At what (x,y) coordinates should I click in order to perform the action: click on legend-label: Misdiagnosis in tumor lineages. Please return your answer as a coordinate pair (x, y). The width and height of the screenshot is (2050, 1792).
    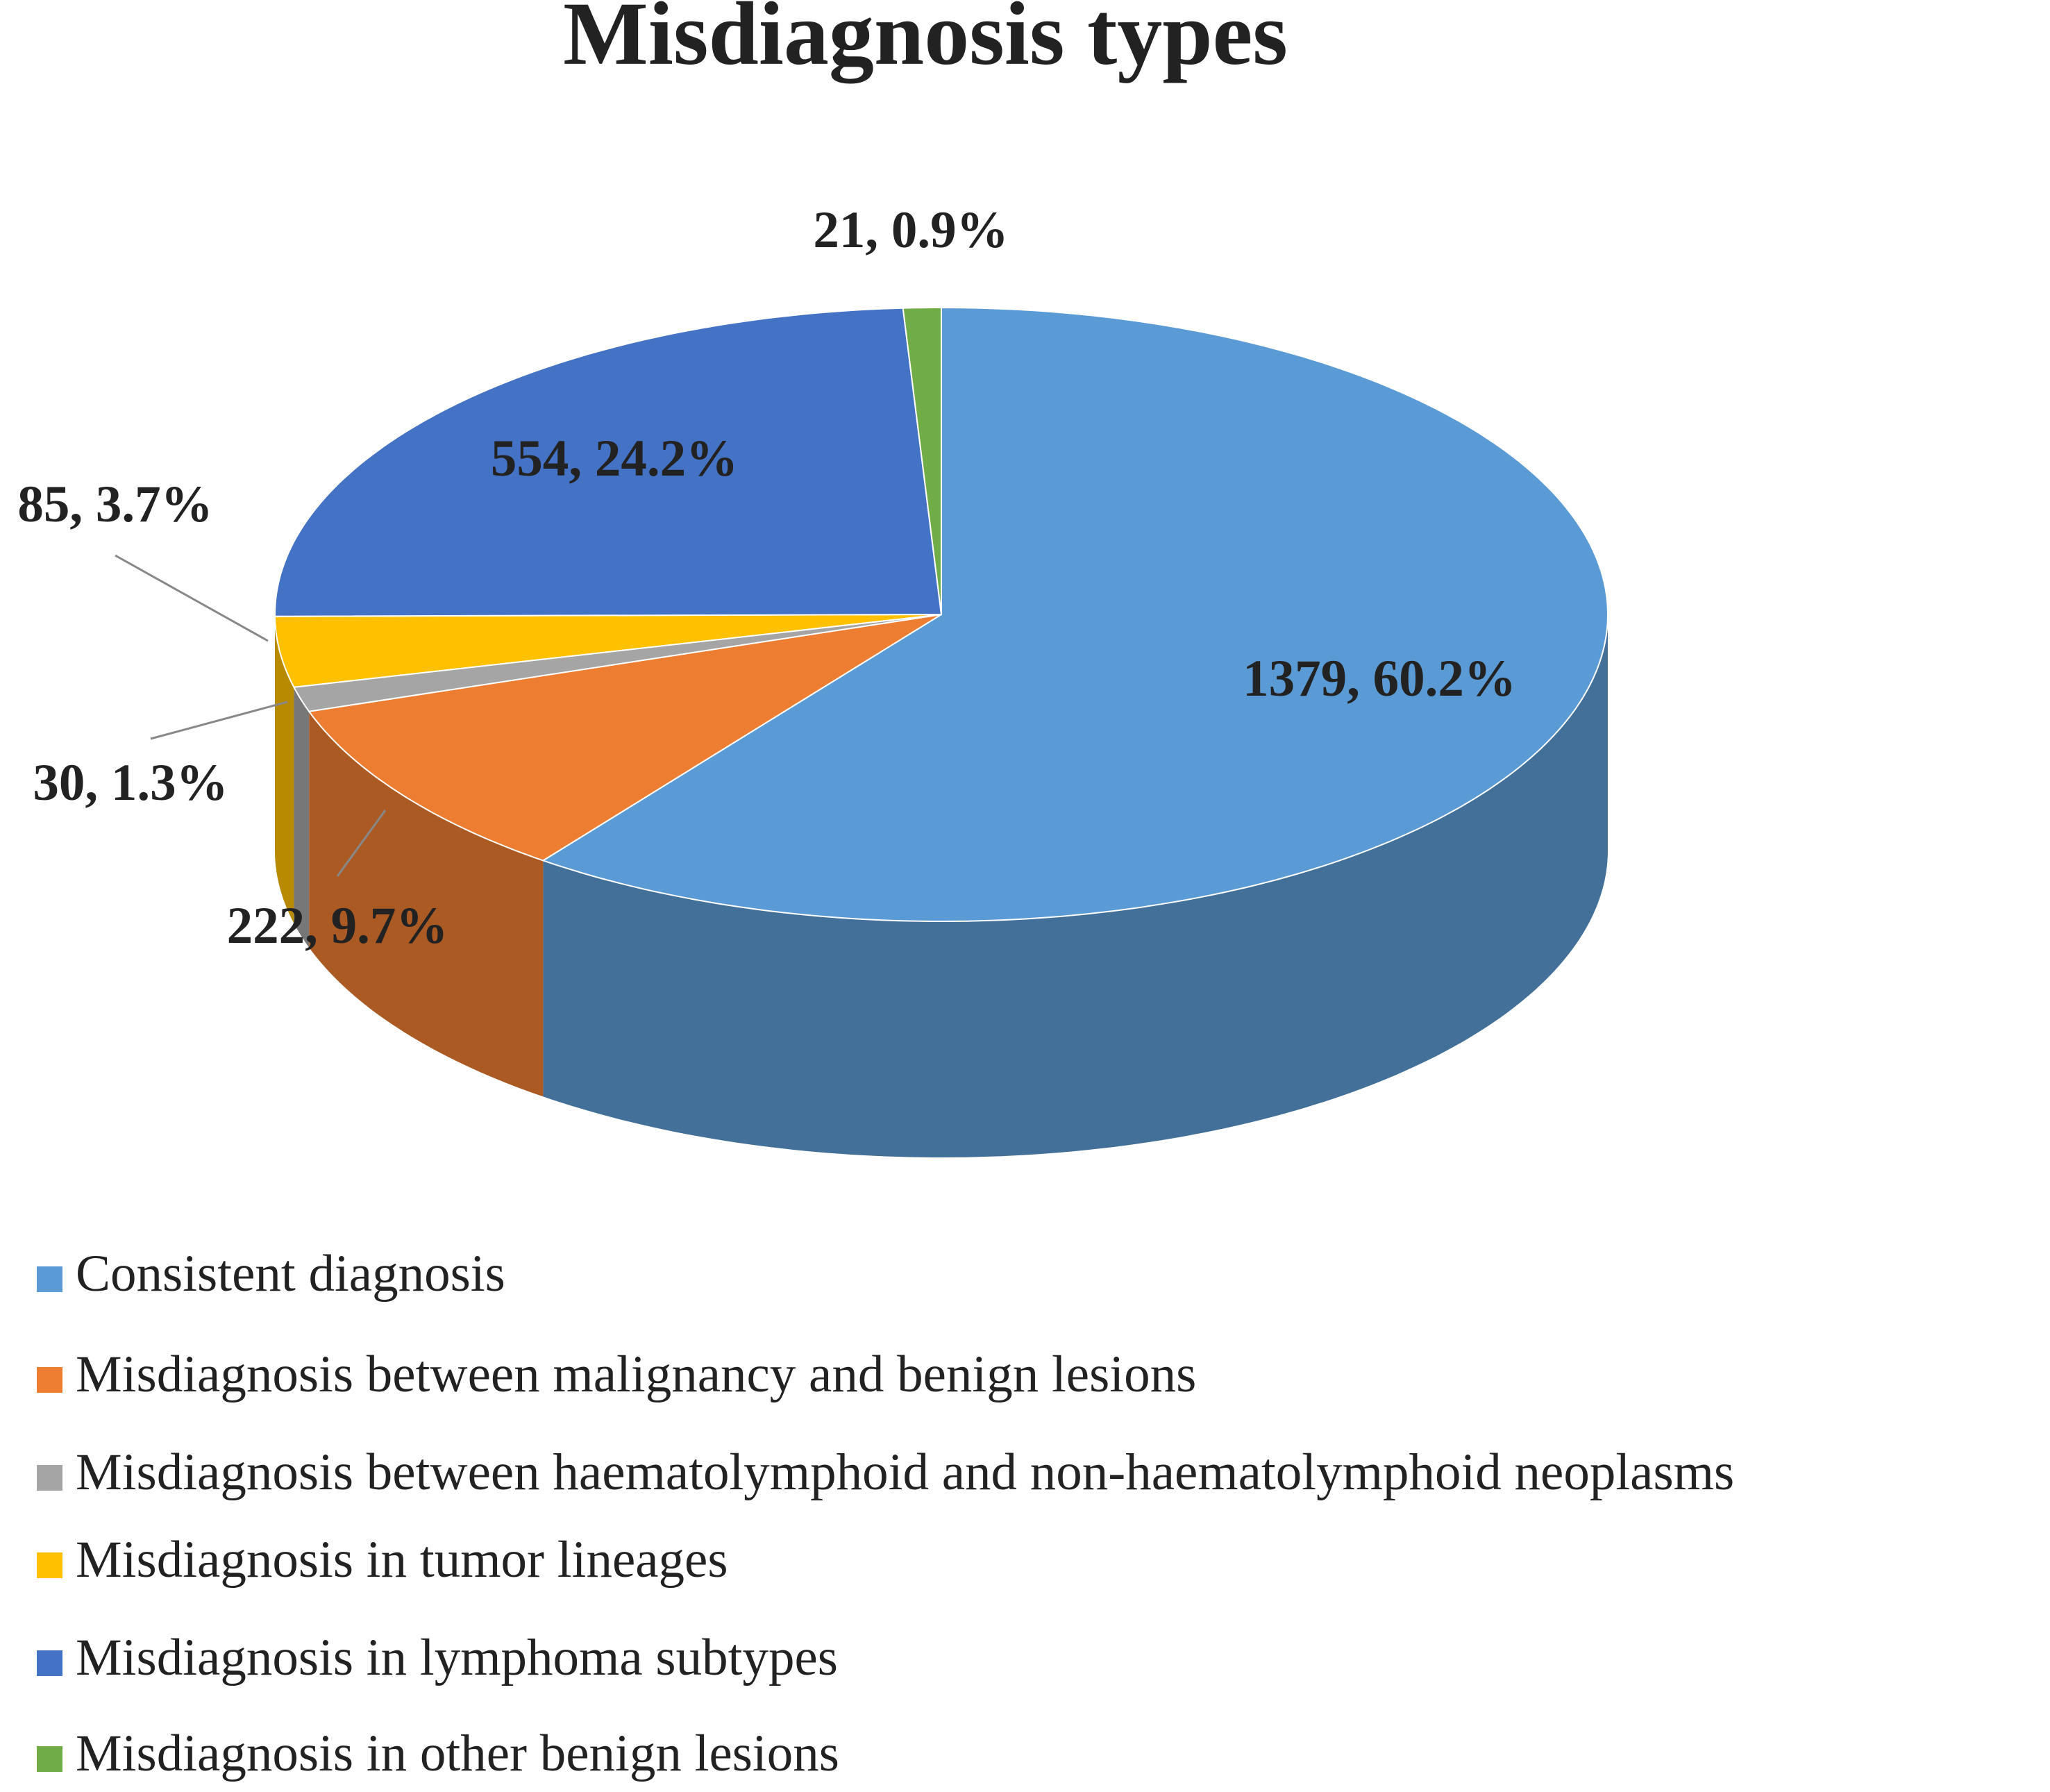
    Looking at the image, I should click on (402, 1560).